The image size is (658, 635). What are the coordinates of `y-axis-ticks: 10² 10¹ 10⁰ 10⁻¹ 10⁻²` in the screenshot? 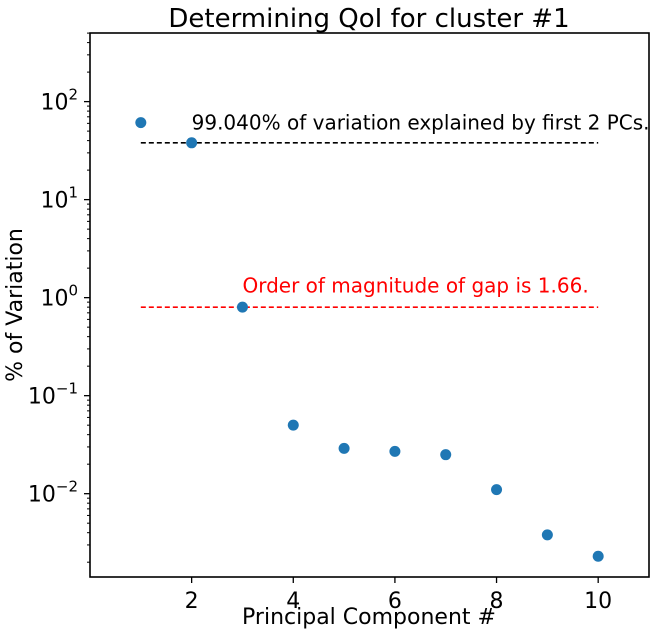 It's located at (59, 297).